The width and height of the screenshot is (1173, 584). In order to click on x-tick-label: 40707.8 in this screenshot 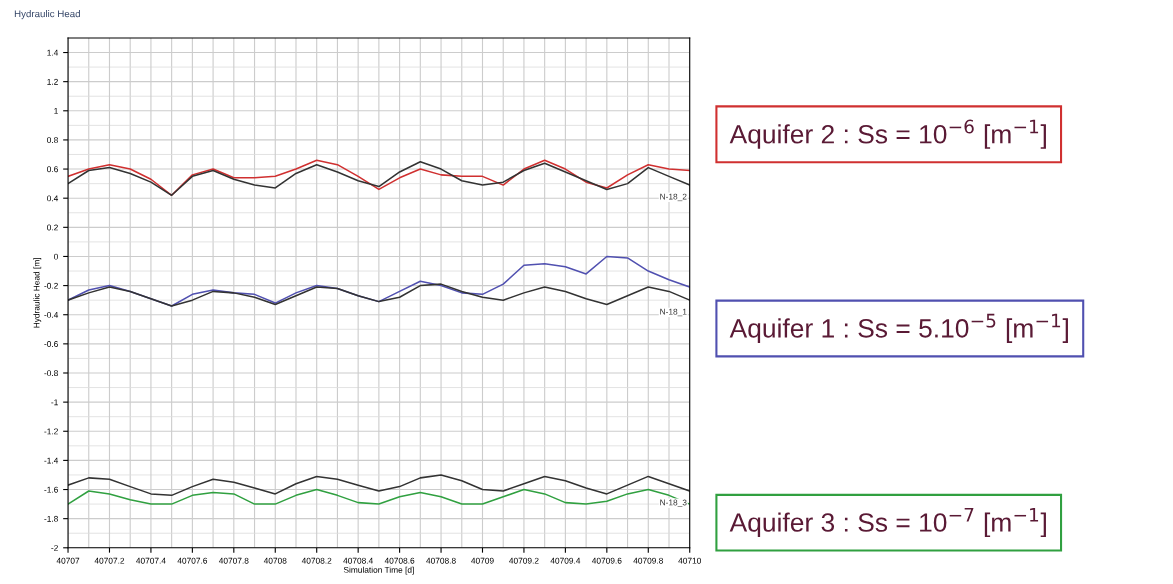, I will do `click(233, 560)`.